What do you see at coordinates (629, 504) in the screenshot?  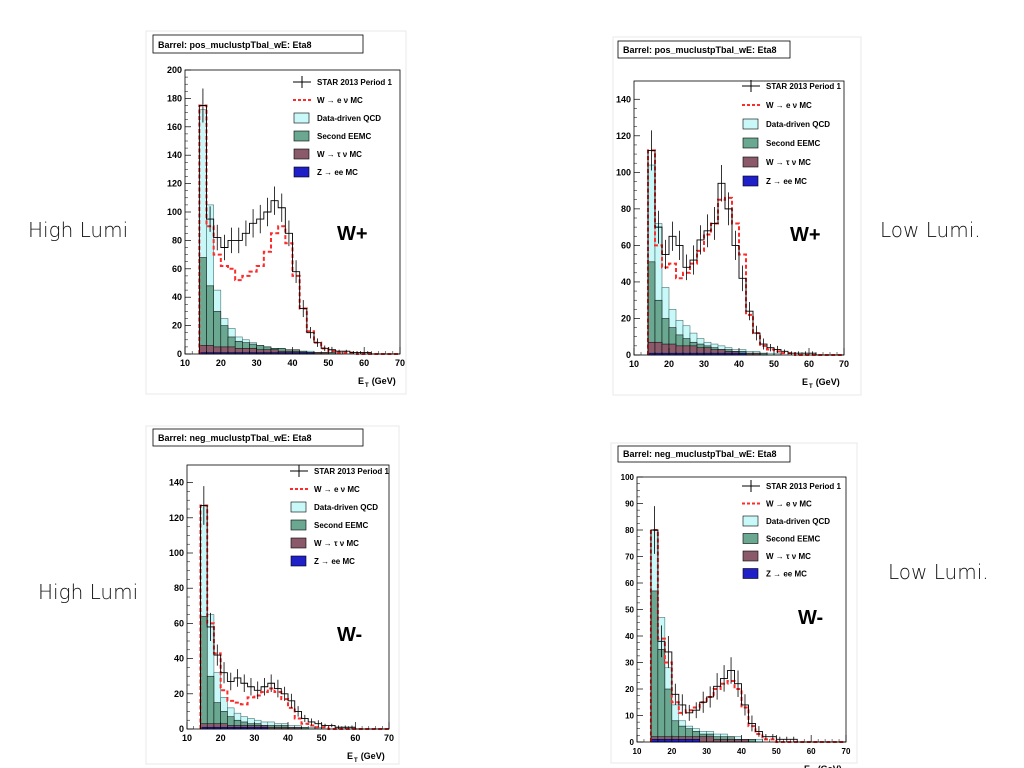 I see `y-tick-label: 90` at bounding box center [629, 504].